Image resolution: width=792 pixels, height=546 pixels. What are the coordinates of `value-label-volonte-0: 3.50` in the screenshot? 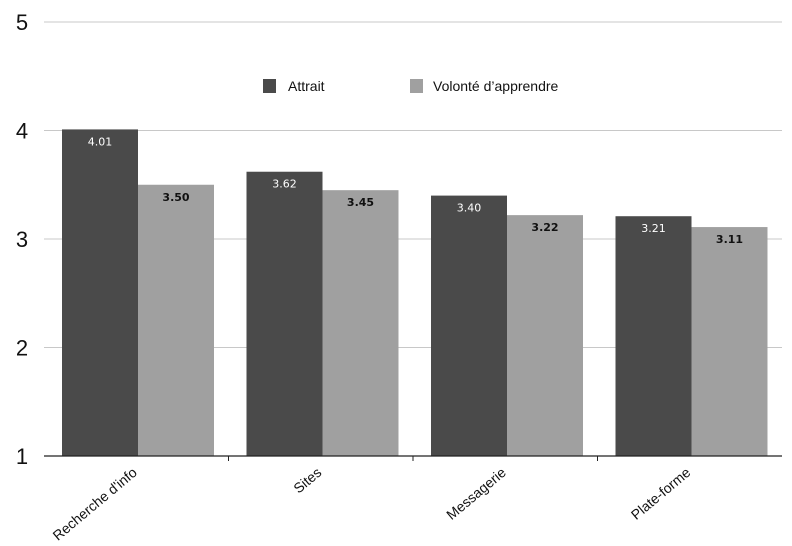 It's located at (175, 197).